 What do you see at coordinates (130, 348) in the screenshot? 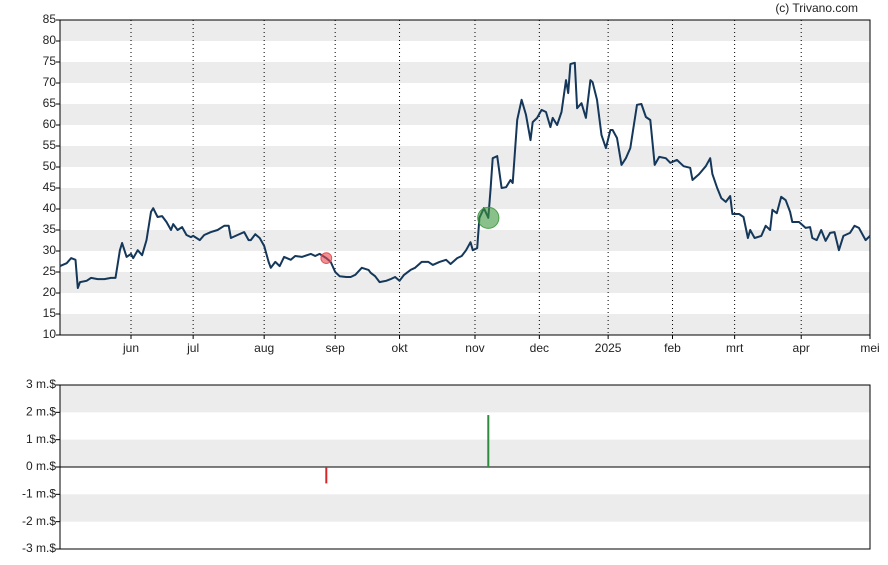
I see `x-tick-label: jun` at bounding box center [130, 348].